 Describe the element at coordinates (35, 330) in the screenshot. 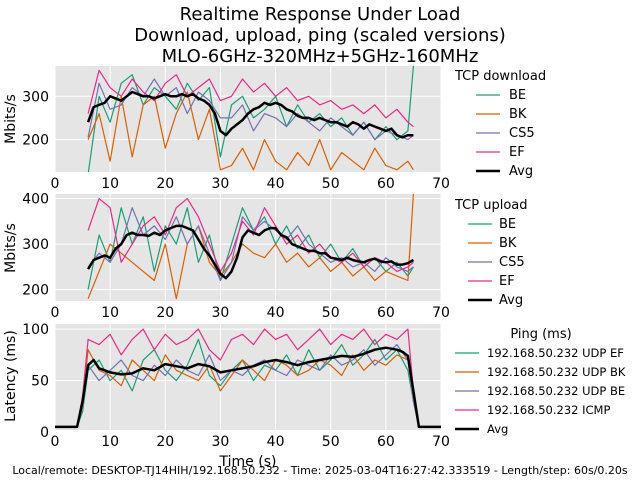

I see `ping-ytick-label: 100` at that location.